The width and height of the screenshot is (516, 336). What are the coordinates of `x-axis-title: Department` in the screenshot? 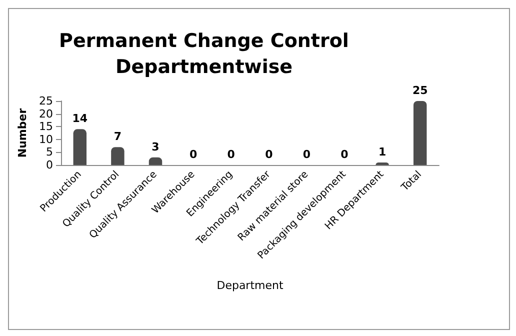 It's located at (250, 285).